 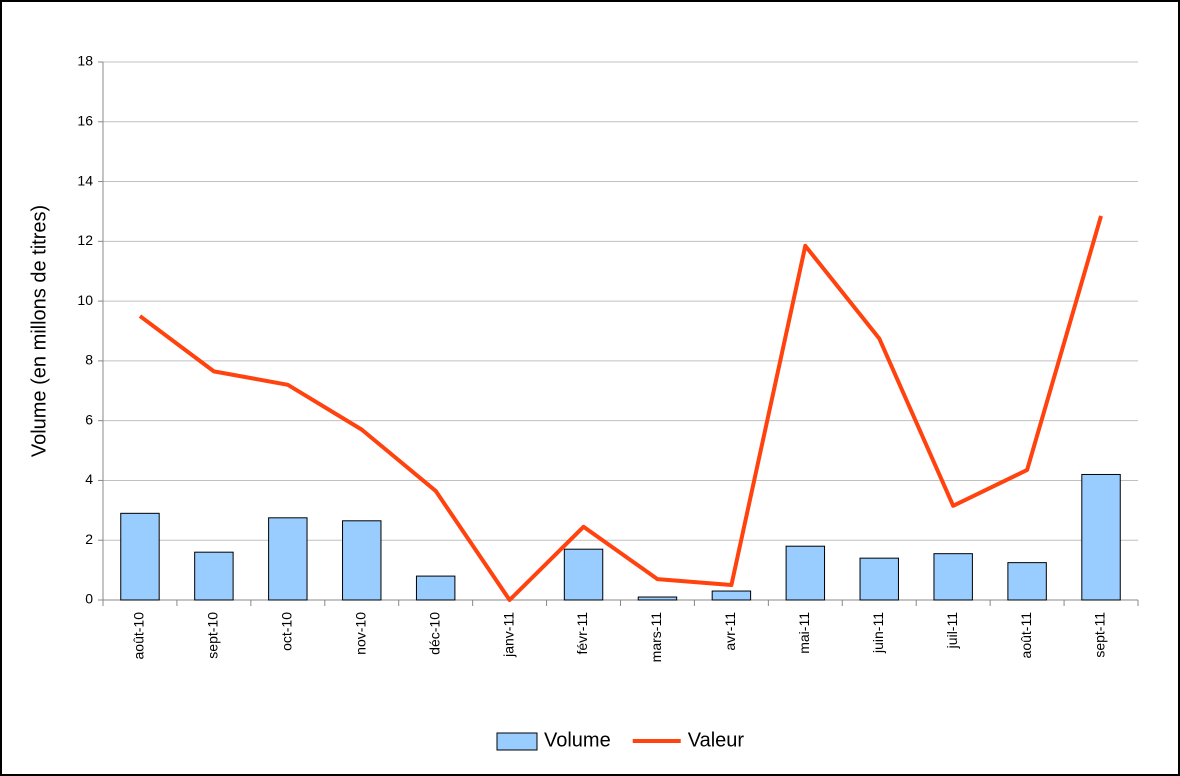 I want to click on x-tick-label: avr-11, so click(x=730, y=631).